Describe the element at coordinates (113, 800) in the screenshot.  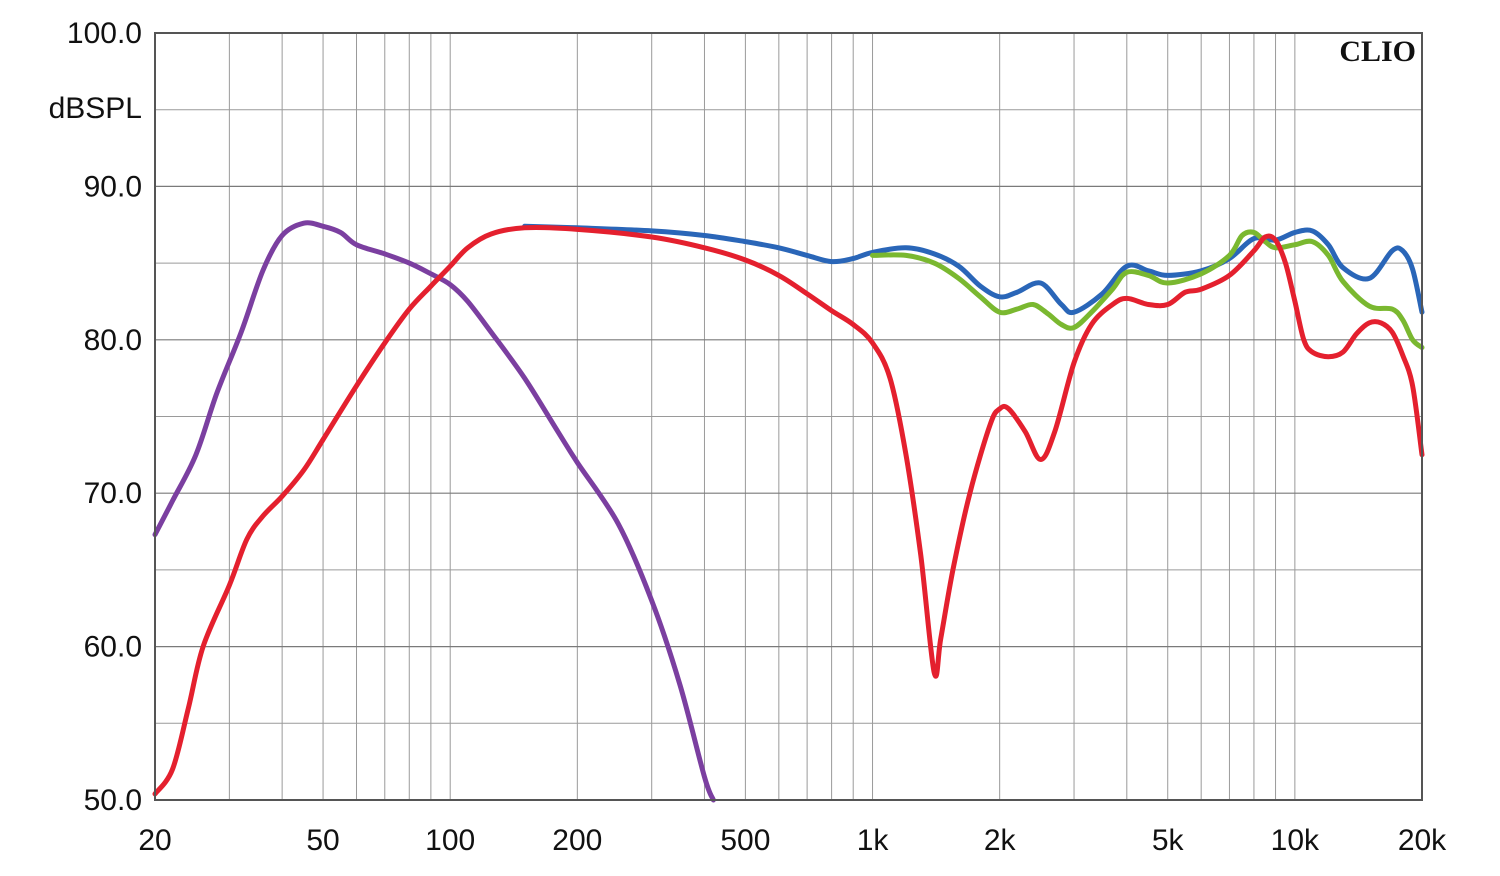
I see `y-tick-label: 50.0` at that location.